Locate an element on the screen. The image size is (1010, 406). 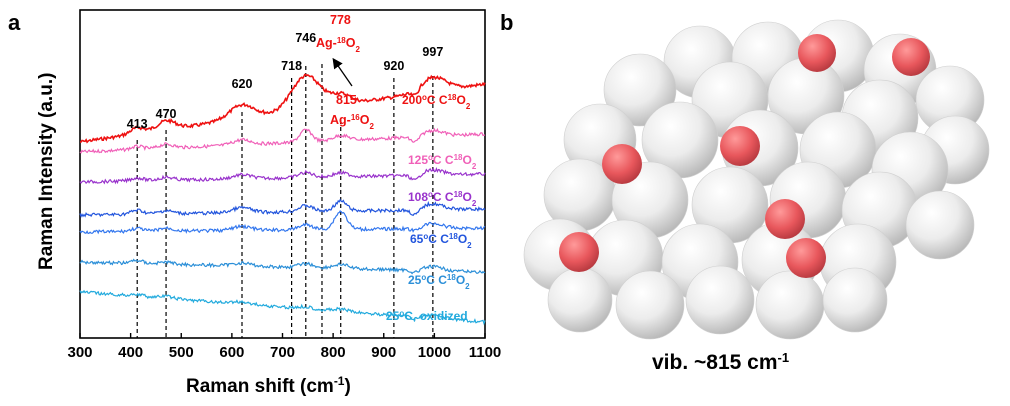
peak-label-620: 620 is located at coordinates (242, 84).